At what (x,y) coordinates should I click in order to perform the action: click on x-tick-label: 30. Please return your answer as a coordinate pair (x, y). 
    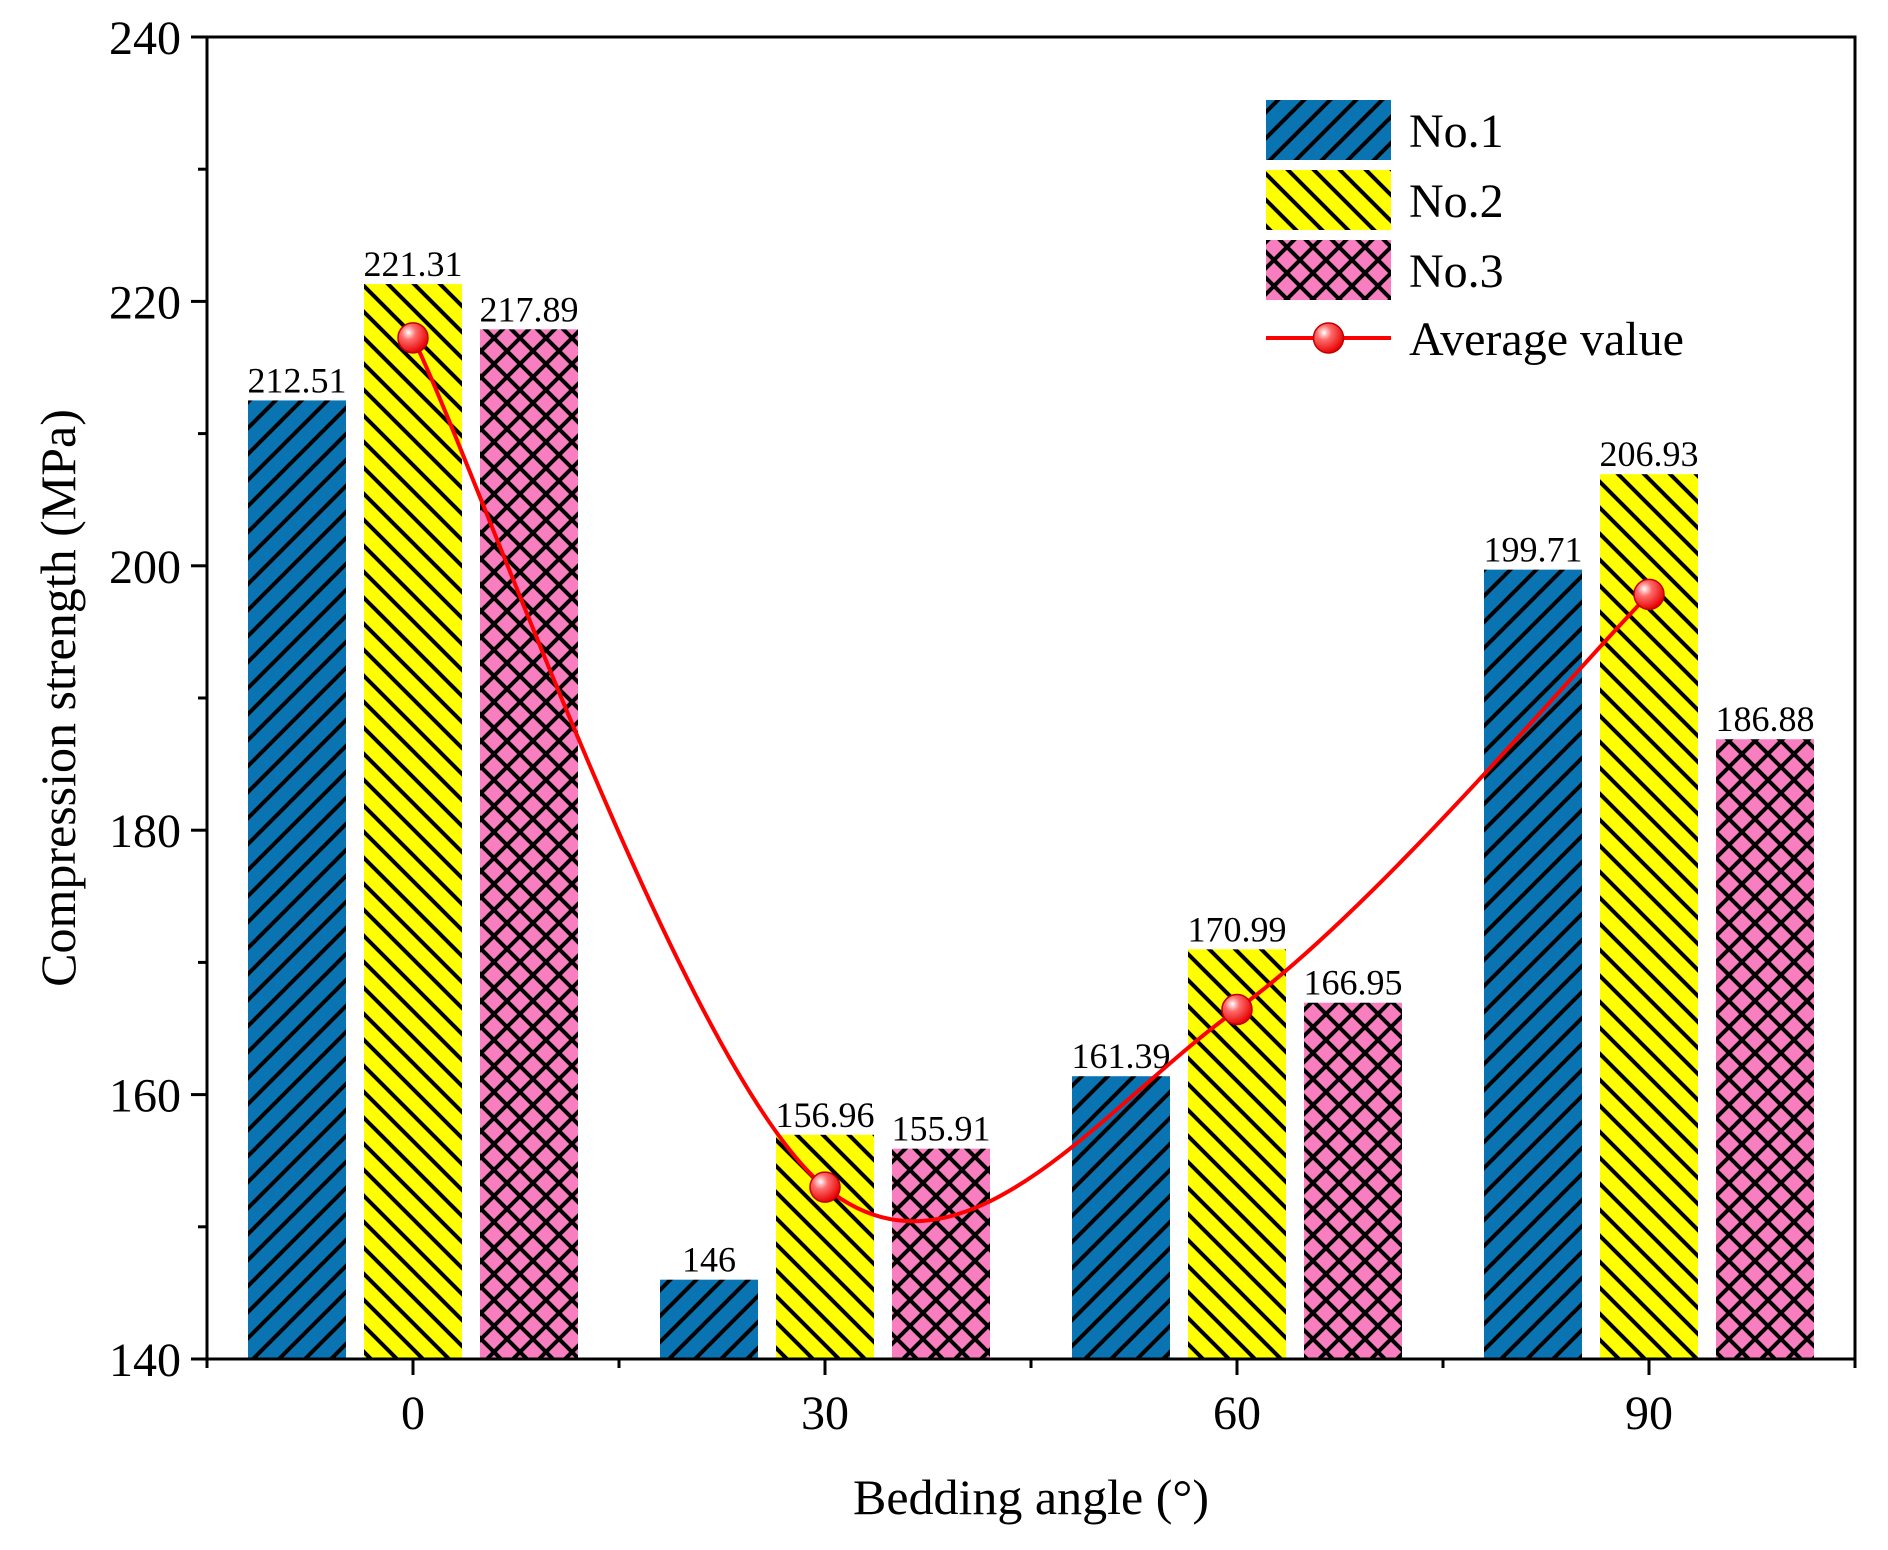
    Looking at the image, I should click on (825, 1413).